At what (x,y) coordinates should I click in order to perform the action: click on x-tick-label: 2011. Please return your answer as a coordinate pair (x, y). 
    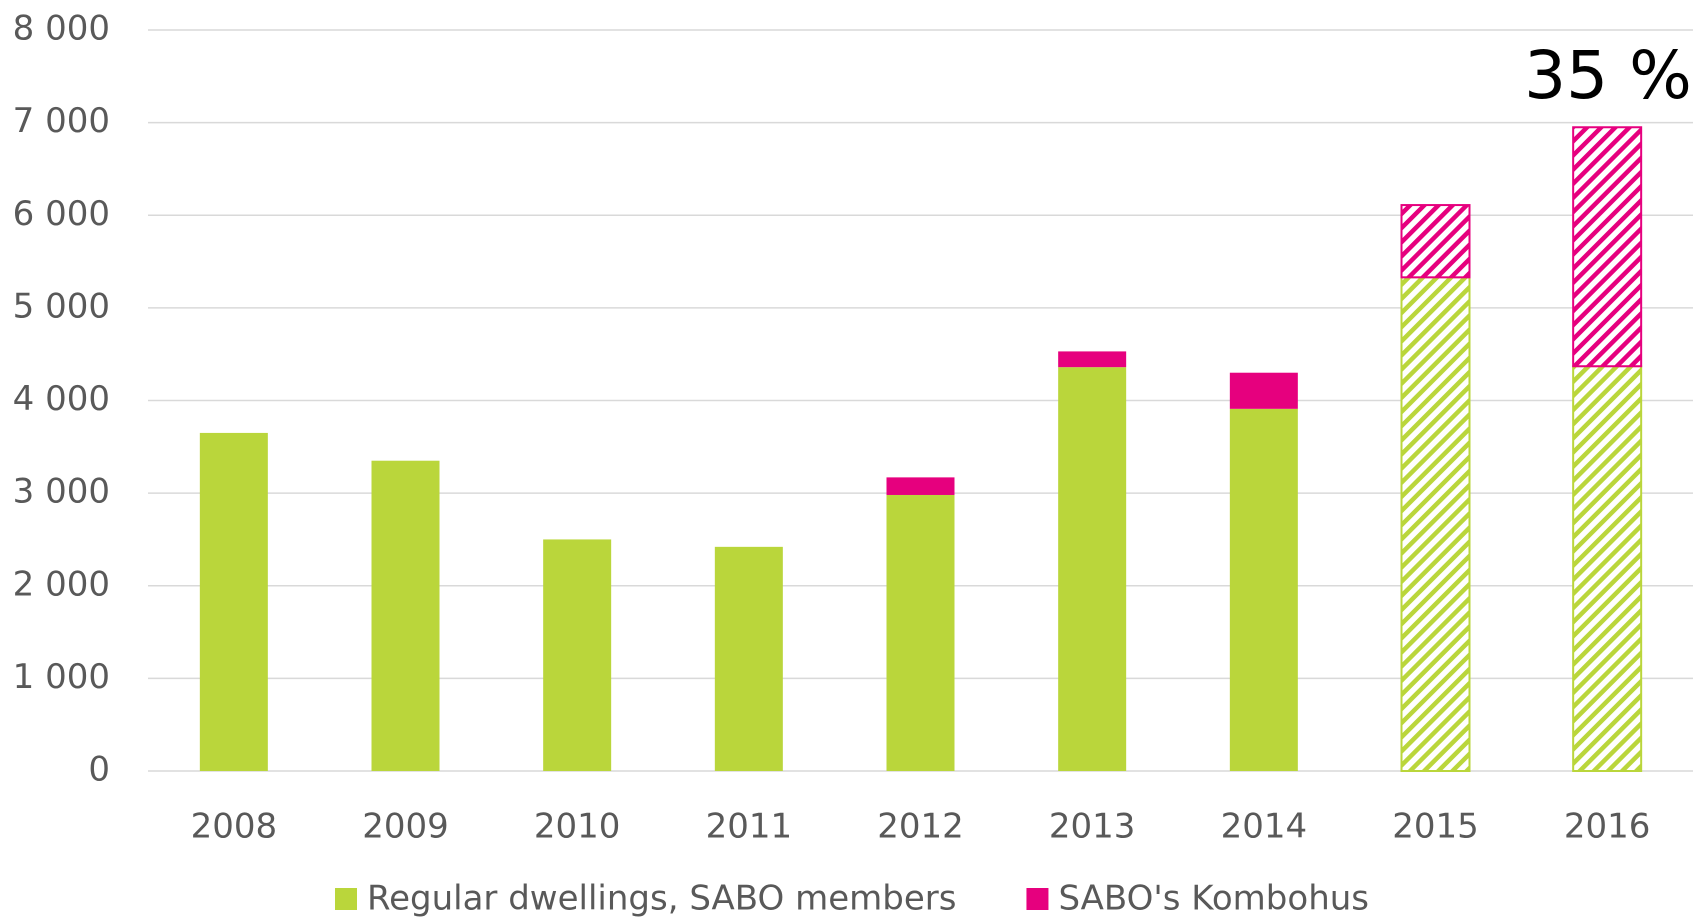
    Looking at the image, I should click on (749, 827).